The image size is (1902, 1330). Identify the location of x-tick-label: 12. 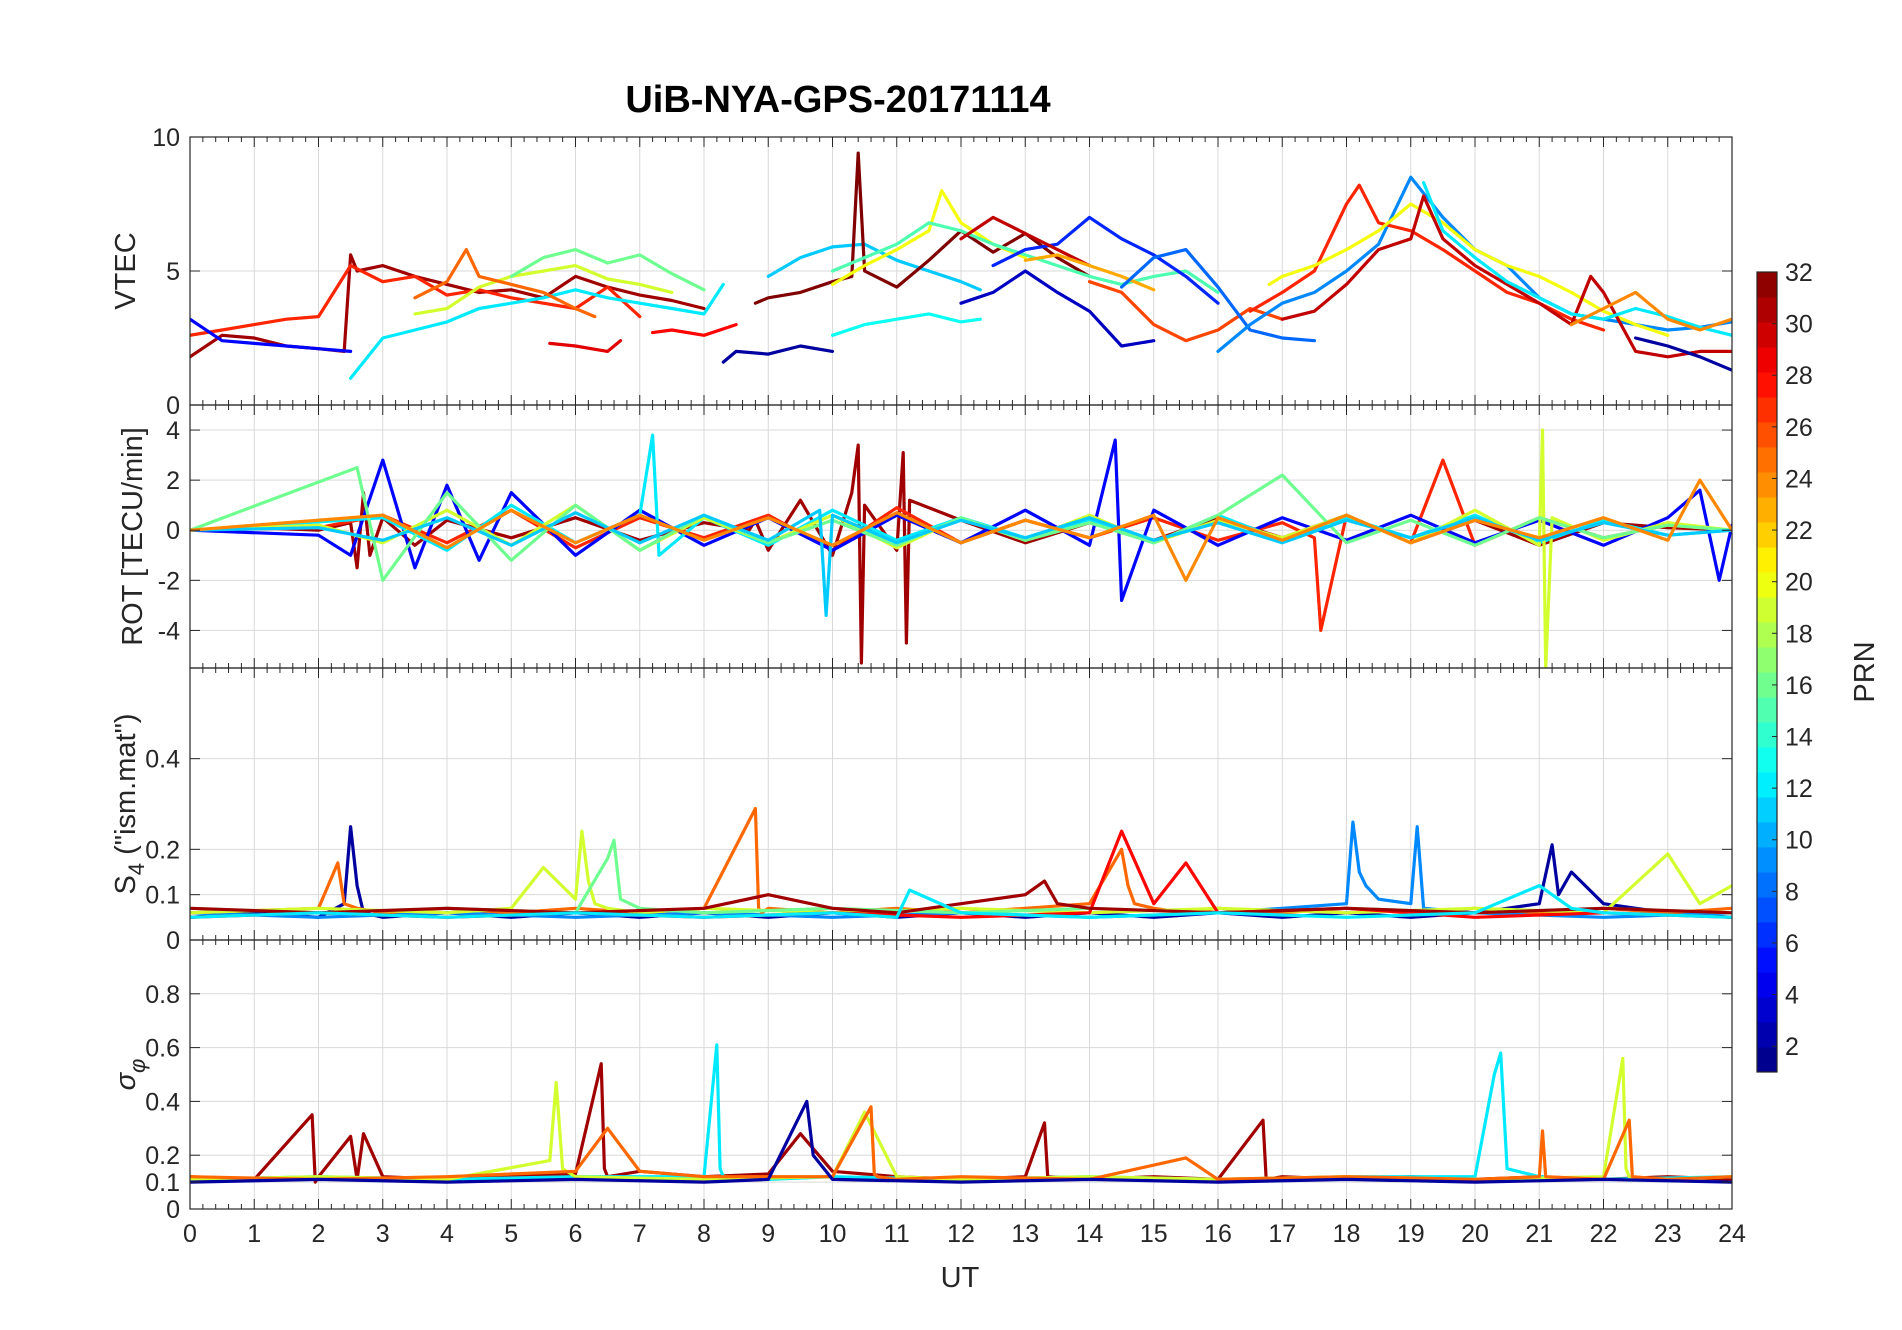
(961, 1234).